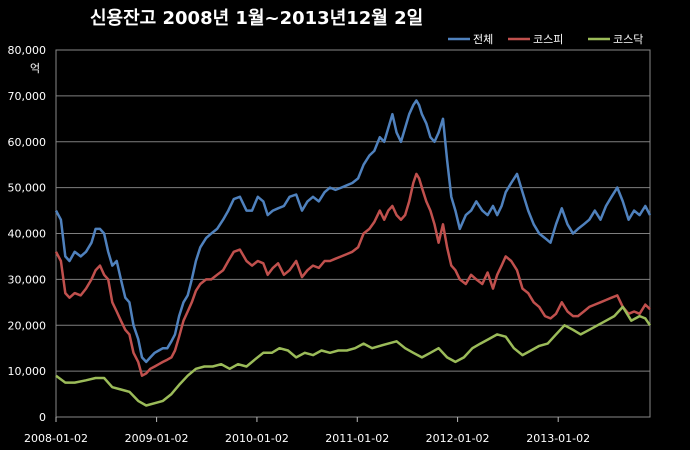 The width and height of the screenshot is (690, 450). What do you see at coordinates (42, 417) in the screenshot?
I see `y-tick-label: 0` at bounding box center [42, 417].